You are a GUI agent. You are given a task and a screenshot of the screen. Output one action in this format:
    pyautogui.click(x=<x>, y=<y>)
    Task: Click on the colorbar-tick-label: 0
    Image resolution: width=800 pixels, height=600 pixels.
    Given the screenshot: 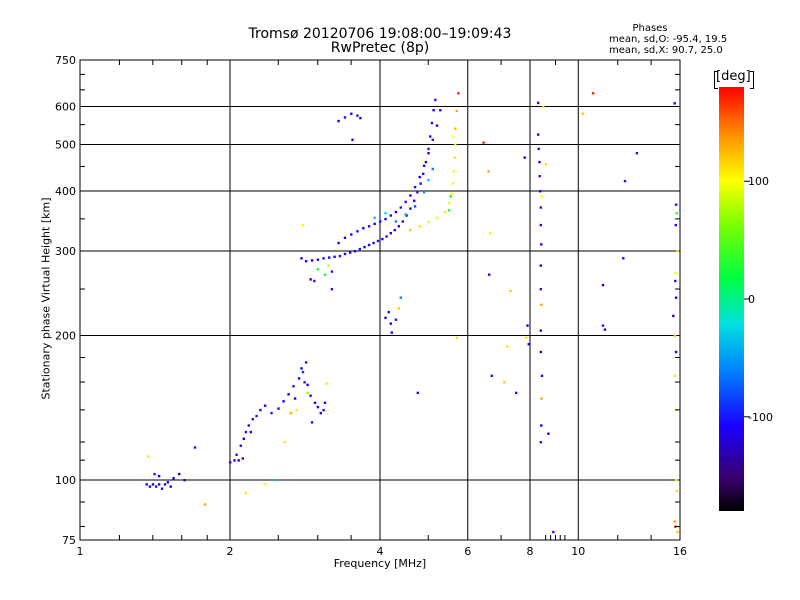 What is the action you would take?
    pyautogui.click(x=751, y=299)
    